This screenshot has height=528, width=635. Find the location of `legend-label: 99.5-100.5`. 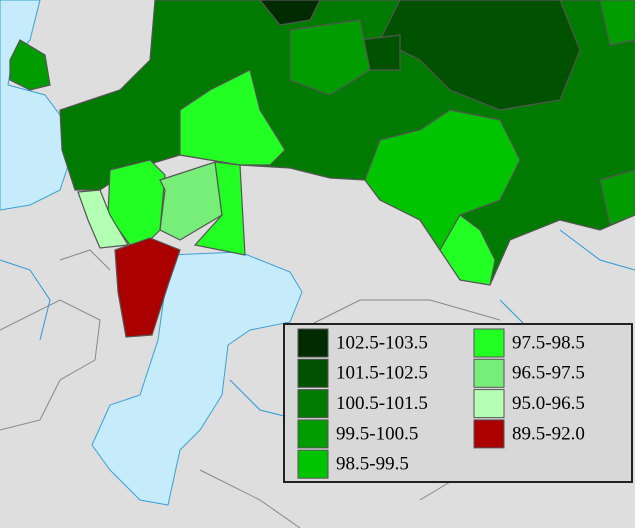

legend-label: 99.5-100.5 is located at coordinates (377, 433).